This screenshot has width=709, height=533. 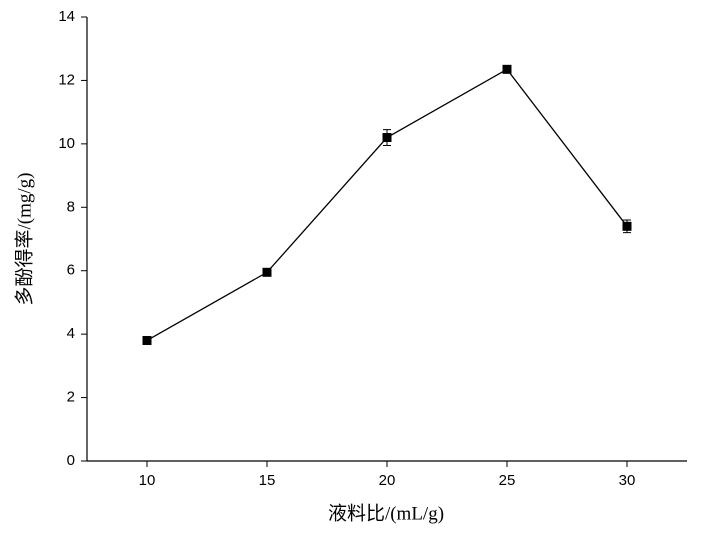 What do you see at coordinates (627, 480) in the screenshot?
I see `x-tick-label: 30` at bounding box center [627, 480].